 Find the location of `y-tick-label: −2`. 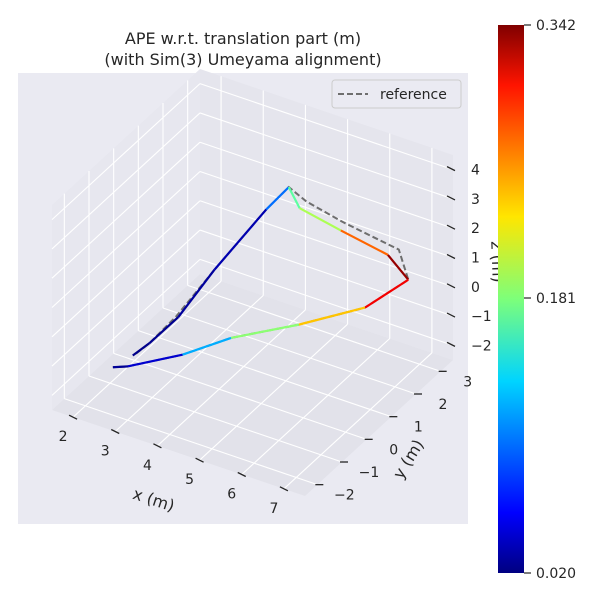

y-tick-label: −2 is located at coordinates (344, 496).